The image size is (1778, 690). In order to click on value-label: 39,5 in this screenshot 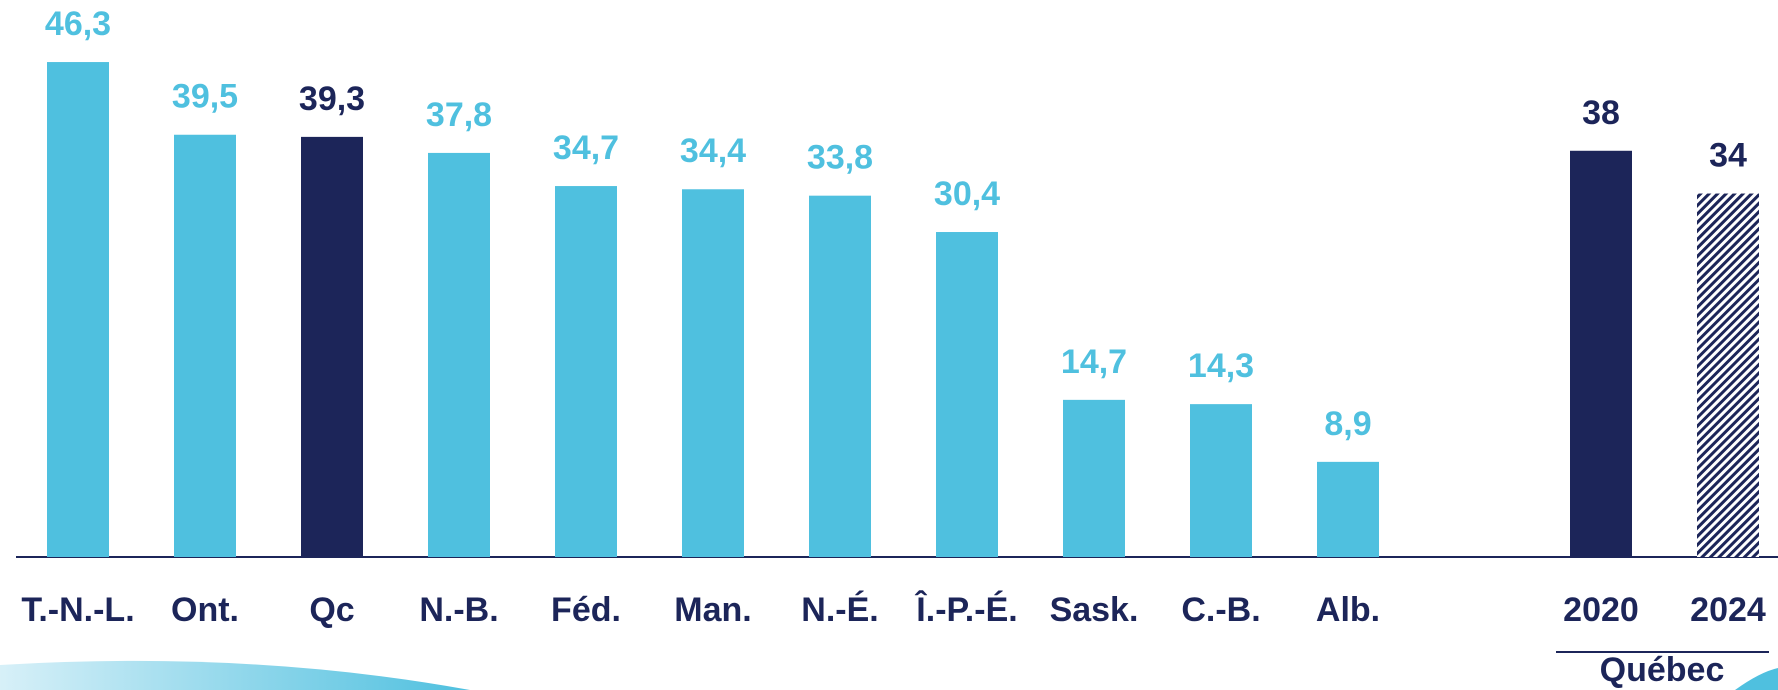, I will do `click(205, 97)`.